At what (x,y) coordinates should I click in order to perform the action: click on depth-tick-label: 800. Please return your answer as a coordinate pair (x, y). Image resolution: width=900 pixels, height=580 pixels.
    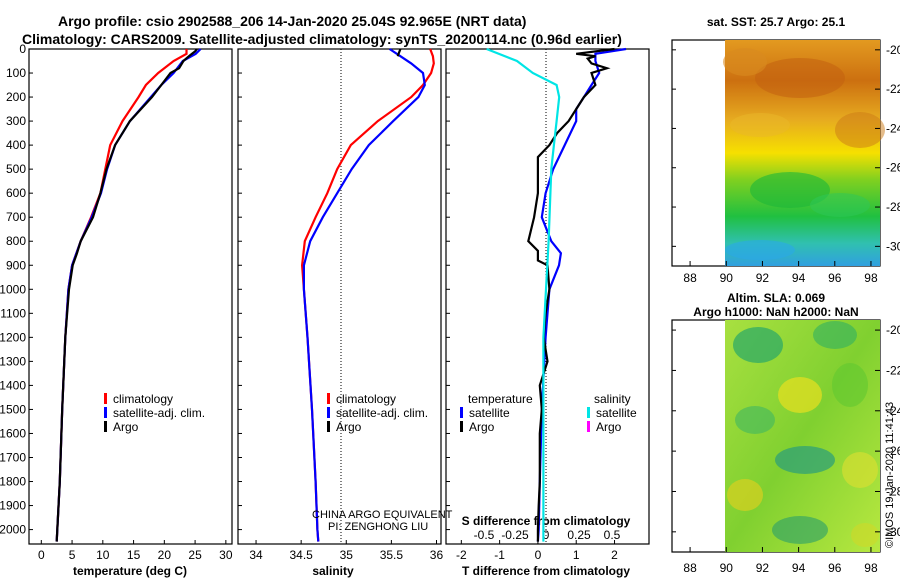
    Looking at the image, I should click on (16, 241).